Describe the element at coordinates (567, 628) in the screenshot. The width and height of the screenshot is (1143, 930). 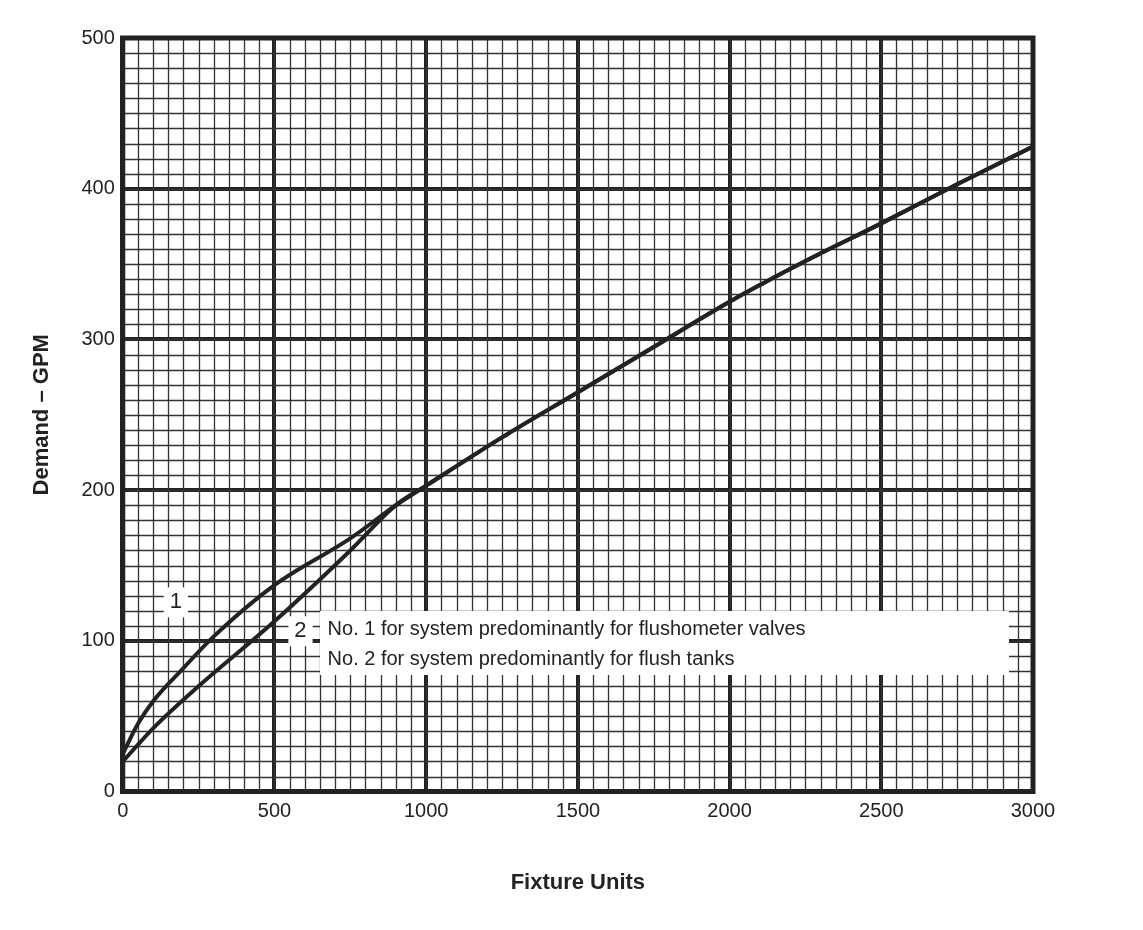
I see `annotation: No. 1 for system predominantly for flushometer valves` at that location.